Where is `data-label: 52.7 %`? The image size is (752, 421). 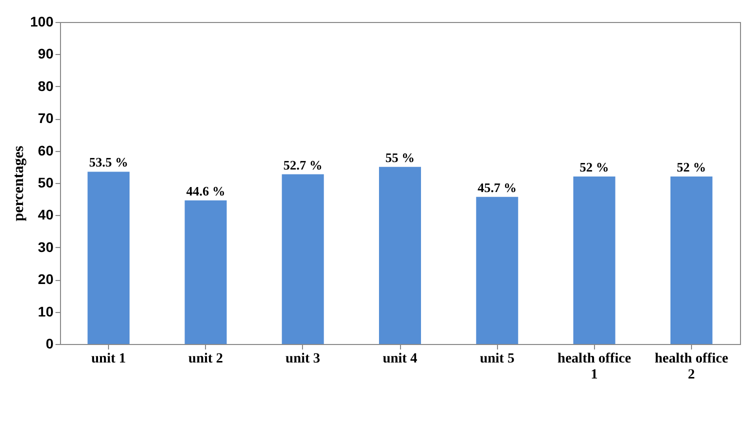 data-label: 52.7 % is located at coordinates (302, 164).